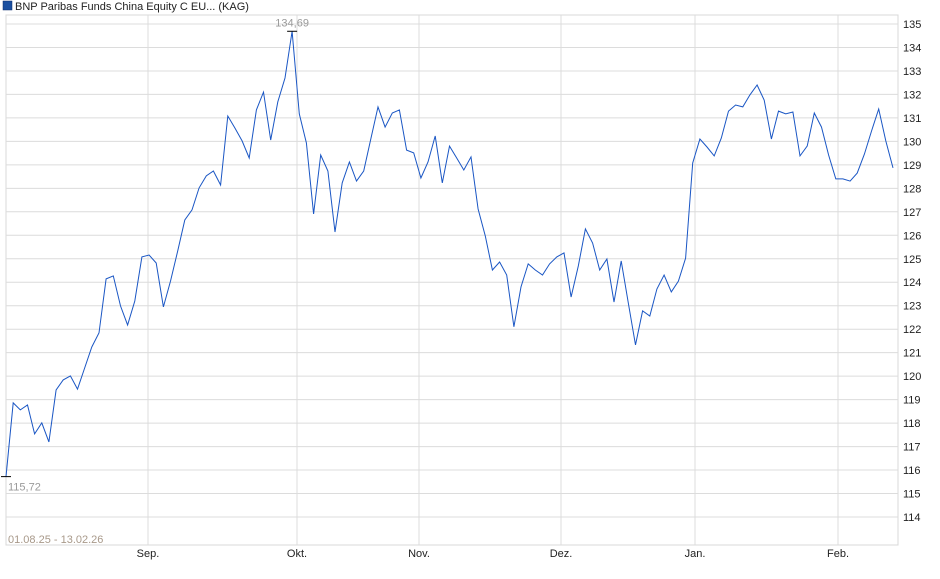 The width and height of the screenshot is (940, 579). I want to click on y-tick-label: 122, so click(912, 330).